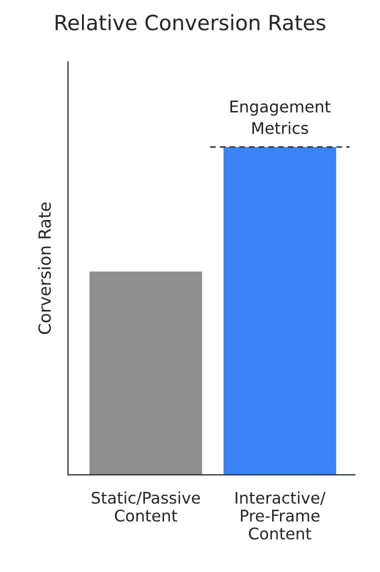 The height and width of the screenshot is (572, 380). I want to click on x-tick-label: Static/Passive Content, so click(146, 506).